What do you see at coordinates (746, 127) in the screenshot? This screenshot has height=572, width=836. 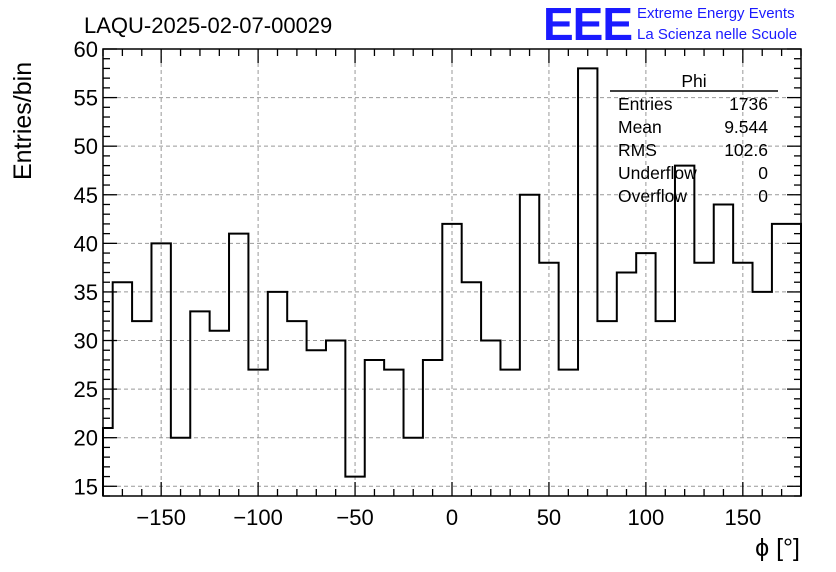 I see `stats-value-mean: 9.544` at bounding box center [746, 127].